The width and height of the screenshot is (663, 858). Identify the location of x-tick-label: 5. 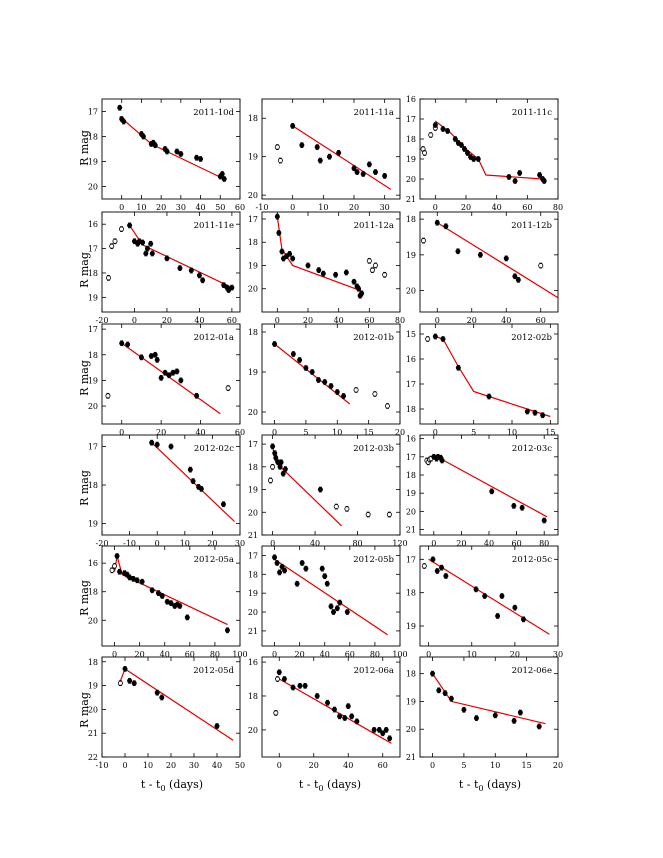
(305, 432).